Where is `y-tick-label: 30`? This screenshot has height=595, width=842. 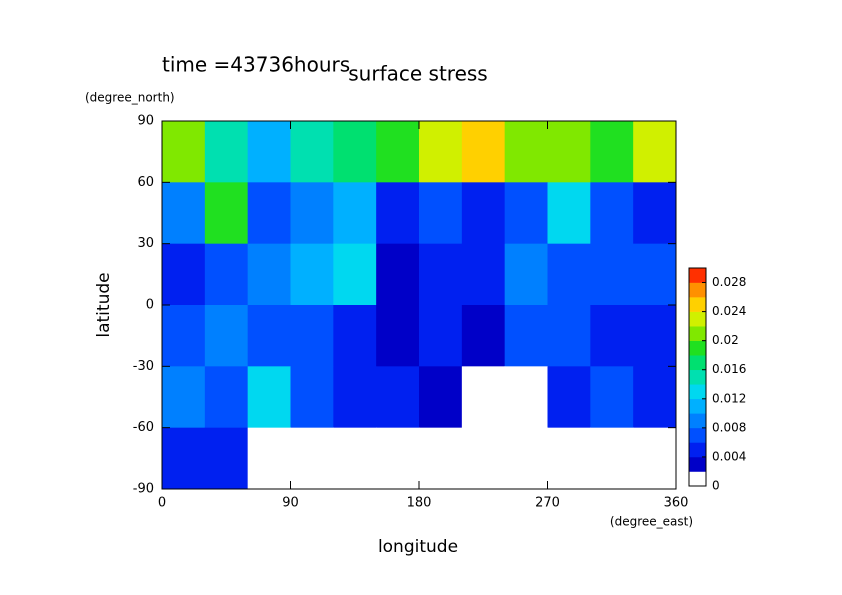
y-tick-label: 30 is located at coordinates (145, 243).